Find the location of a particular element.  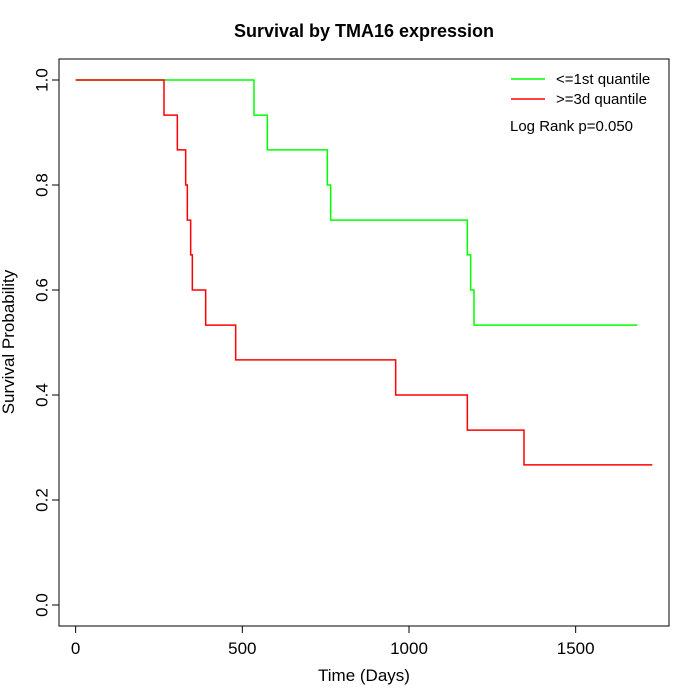

legend-label-1: <=1st quantile is located at coordinates (603, 79).